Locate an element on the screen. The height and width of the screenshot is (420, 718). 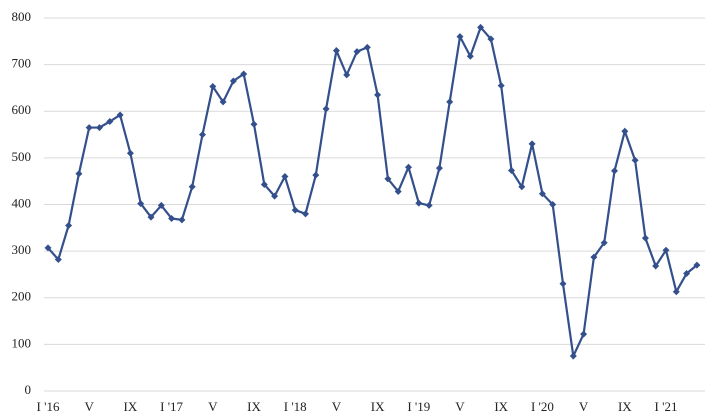
x-tick-label: I '21 is located at coordinates (666, 406).